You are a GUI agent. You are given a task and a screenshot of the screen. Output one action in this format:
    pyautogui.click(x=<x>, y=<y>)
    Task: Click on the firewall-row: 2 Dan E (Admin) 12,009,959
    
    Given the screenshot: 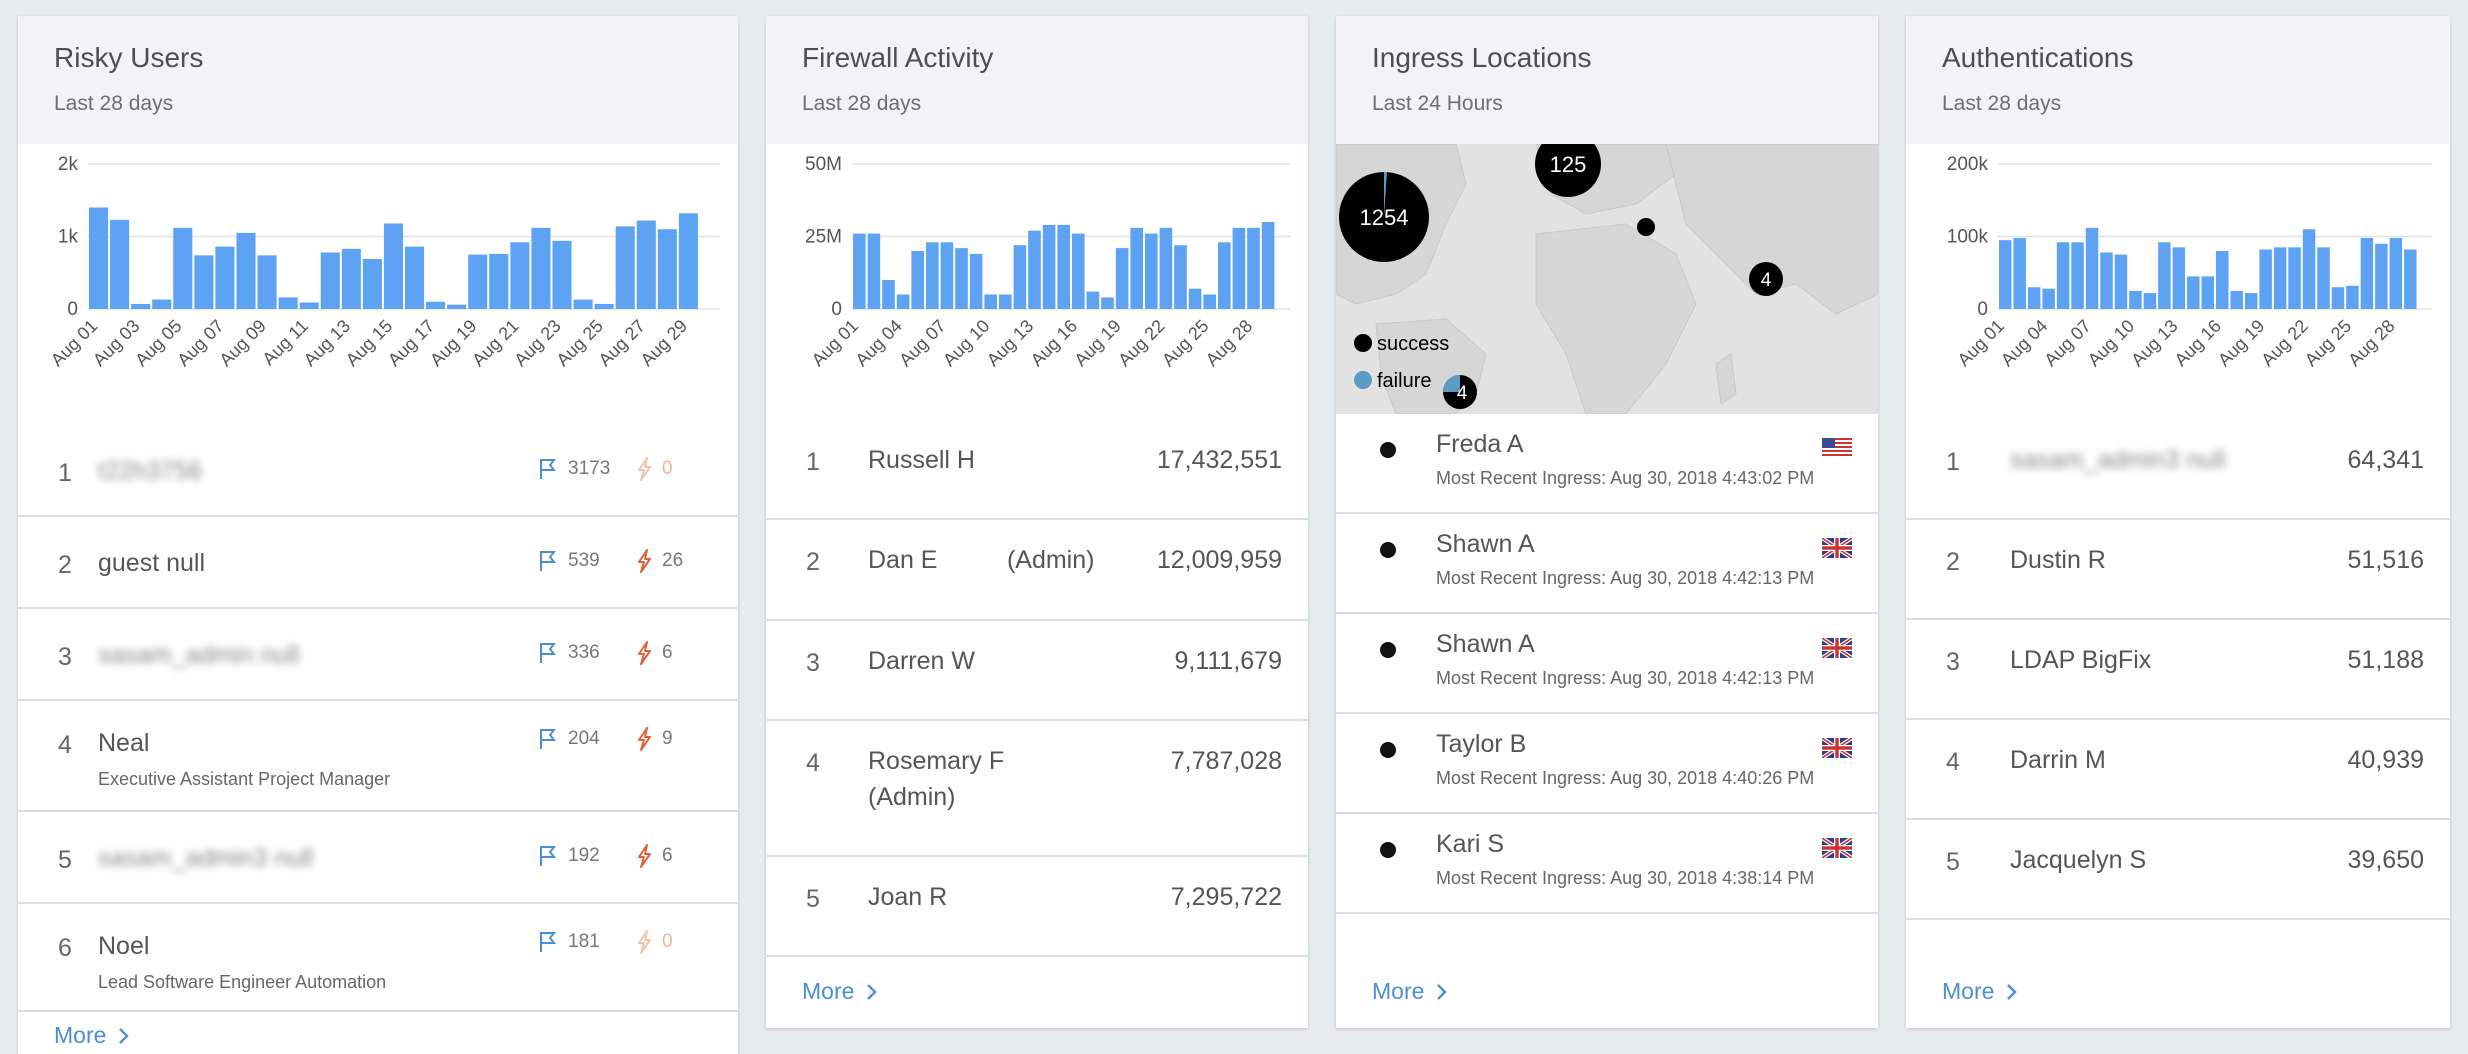 What is the action you would take?
    pyautogui.click(x=1037, y=570)
    